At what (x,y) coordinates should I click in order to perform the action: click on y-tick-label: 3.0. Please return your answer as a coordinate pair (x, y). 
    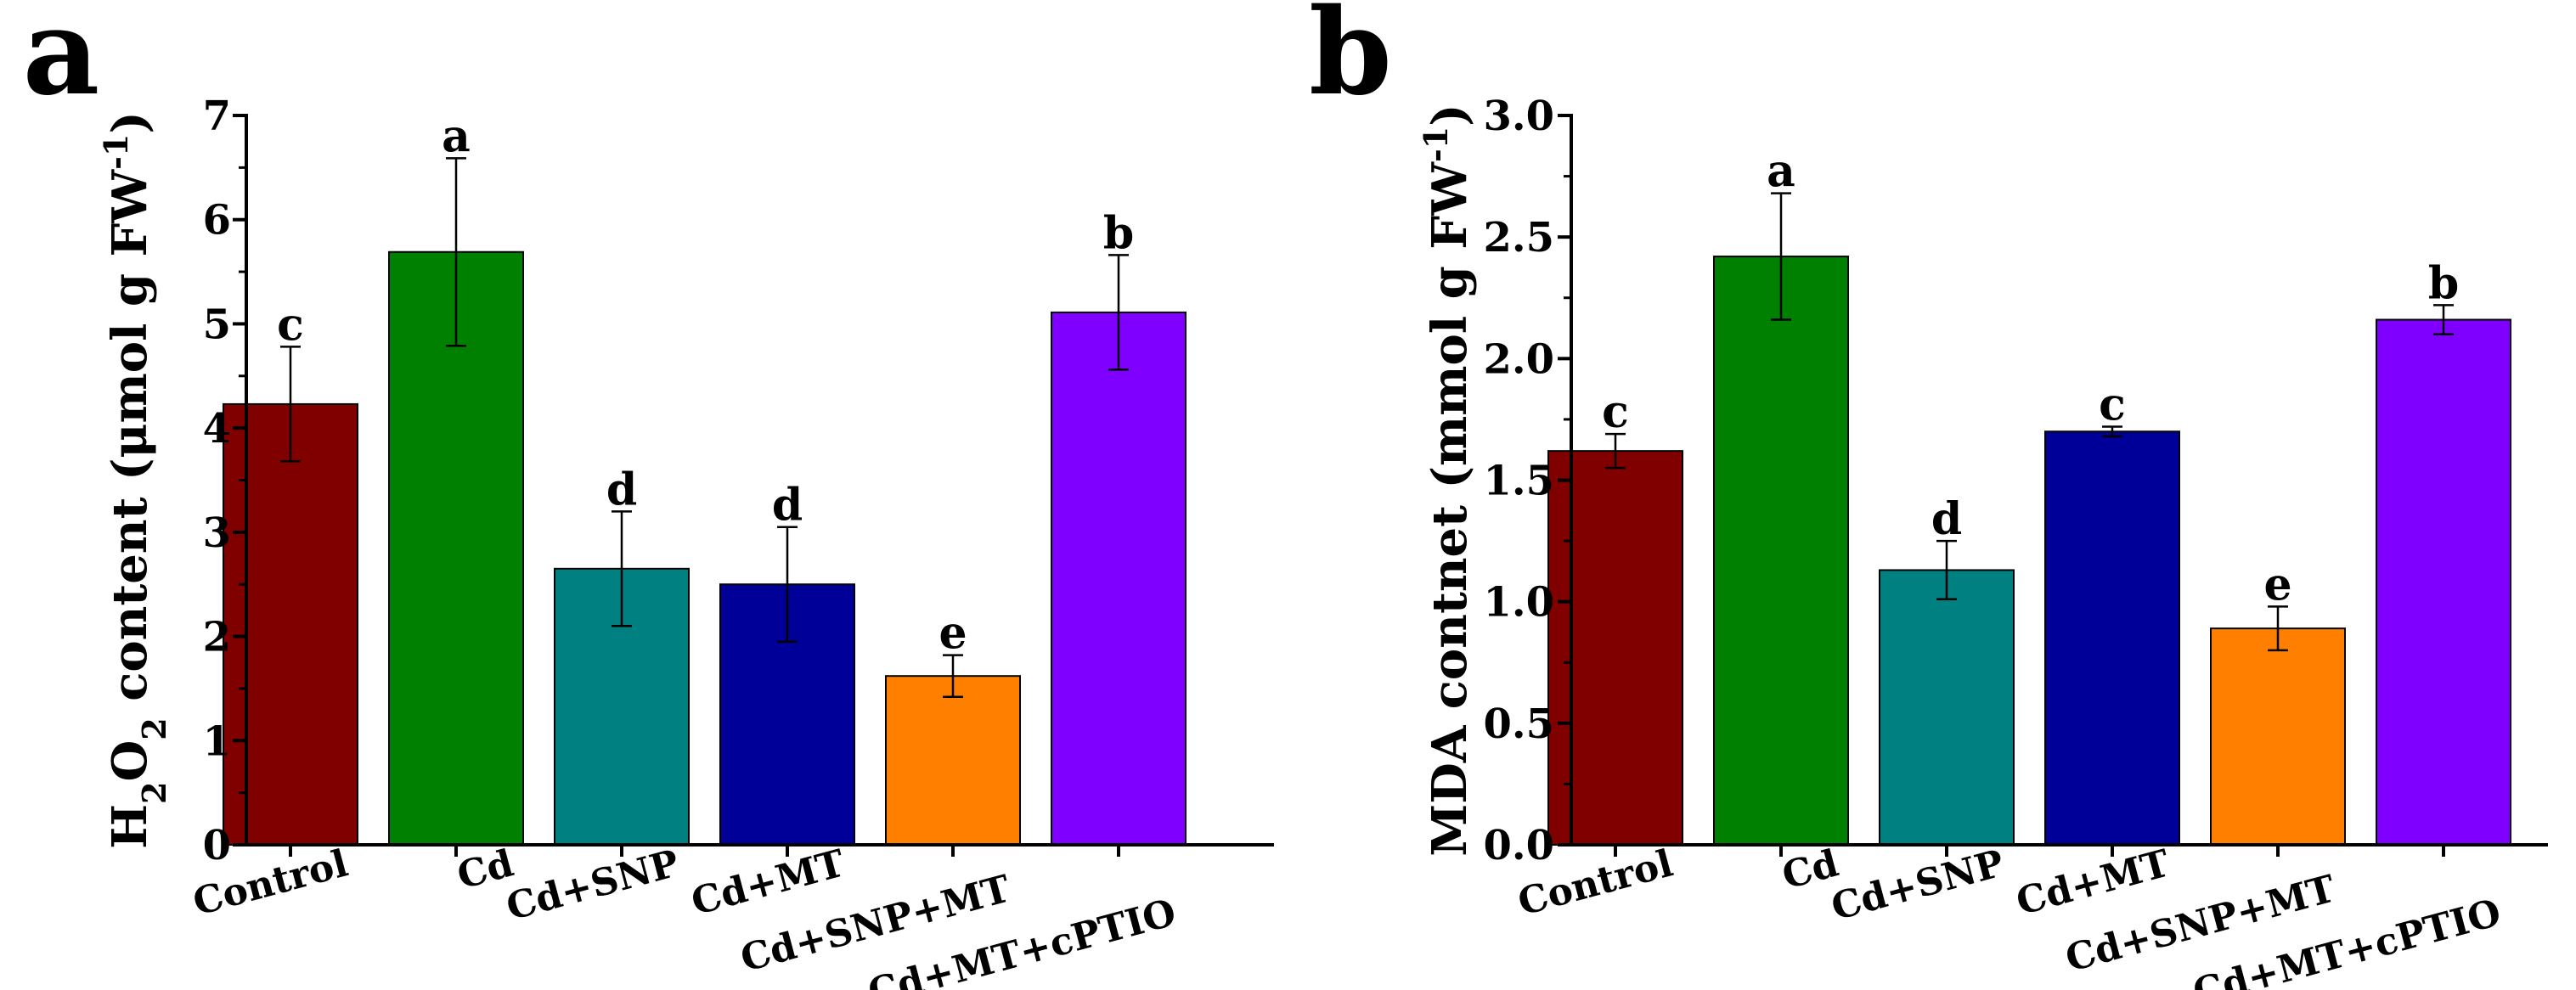
    Looking at the image, I should click on (1518, 116).